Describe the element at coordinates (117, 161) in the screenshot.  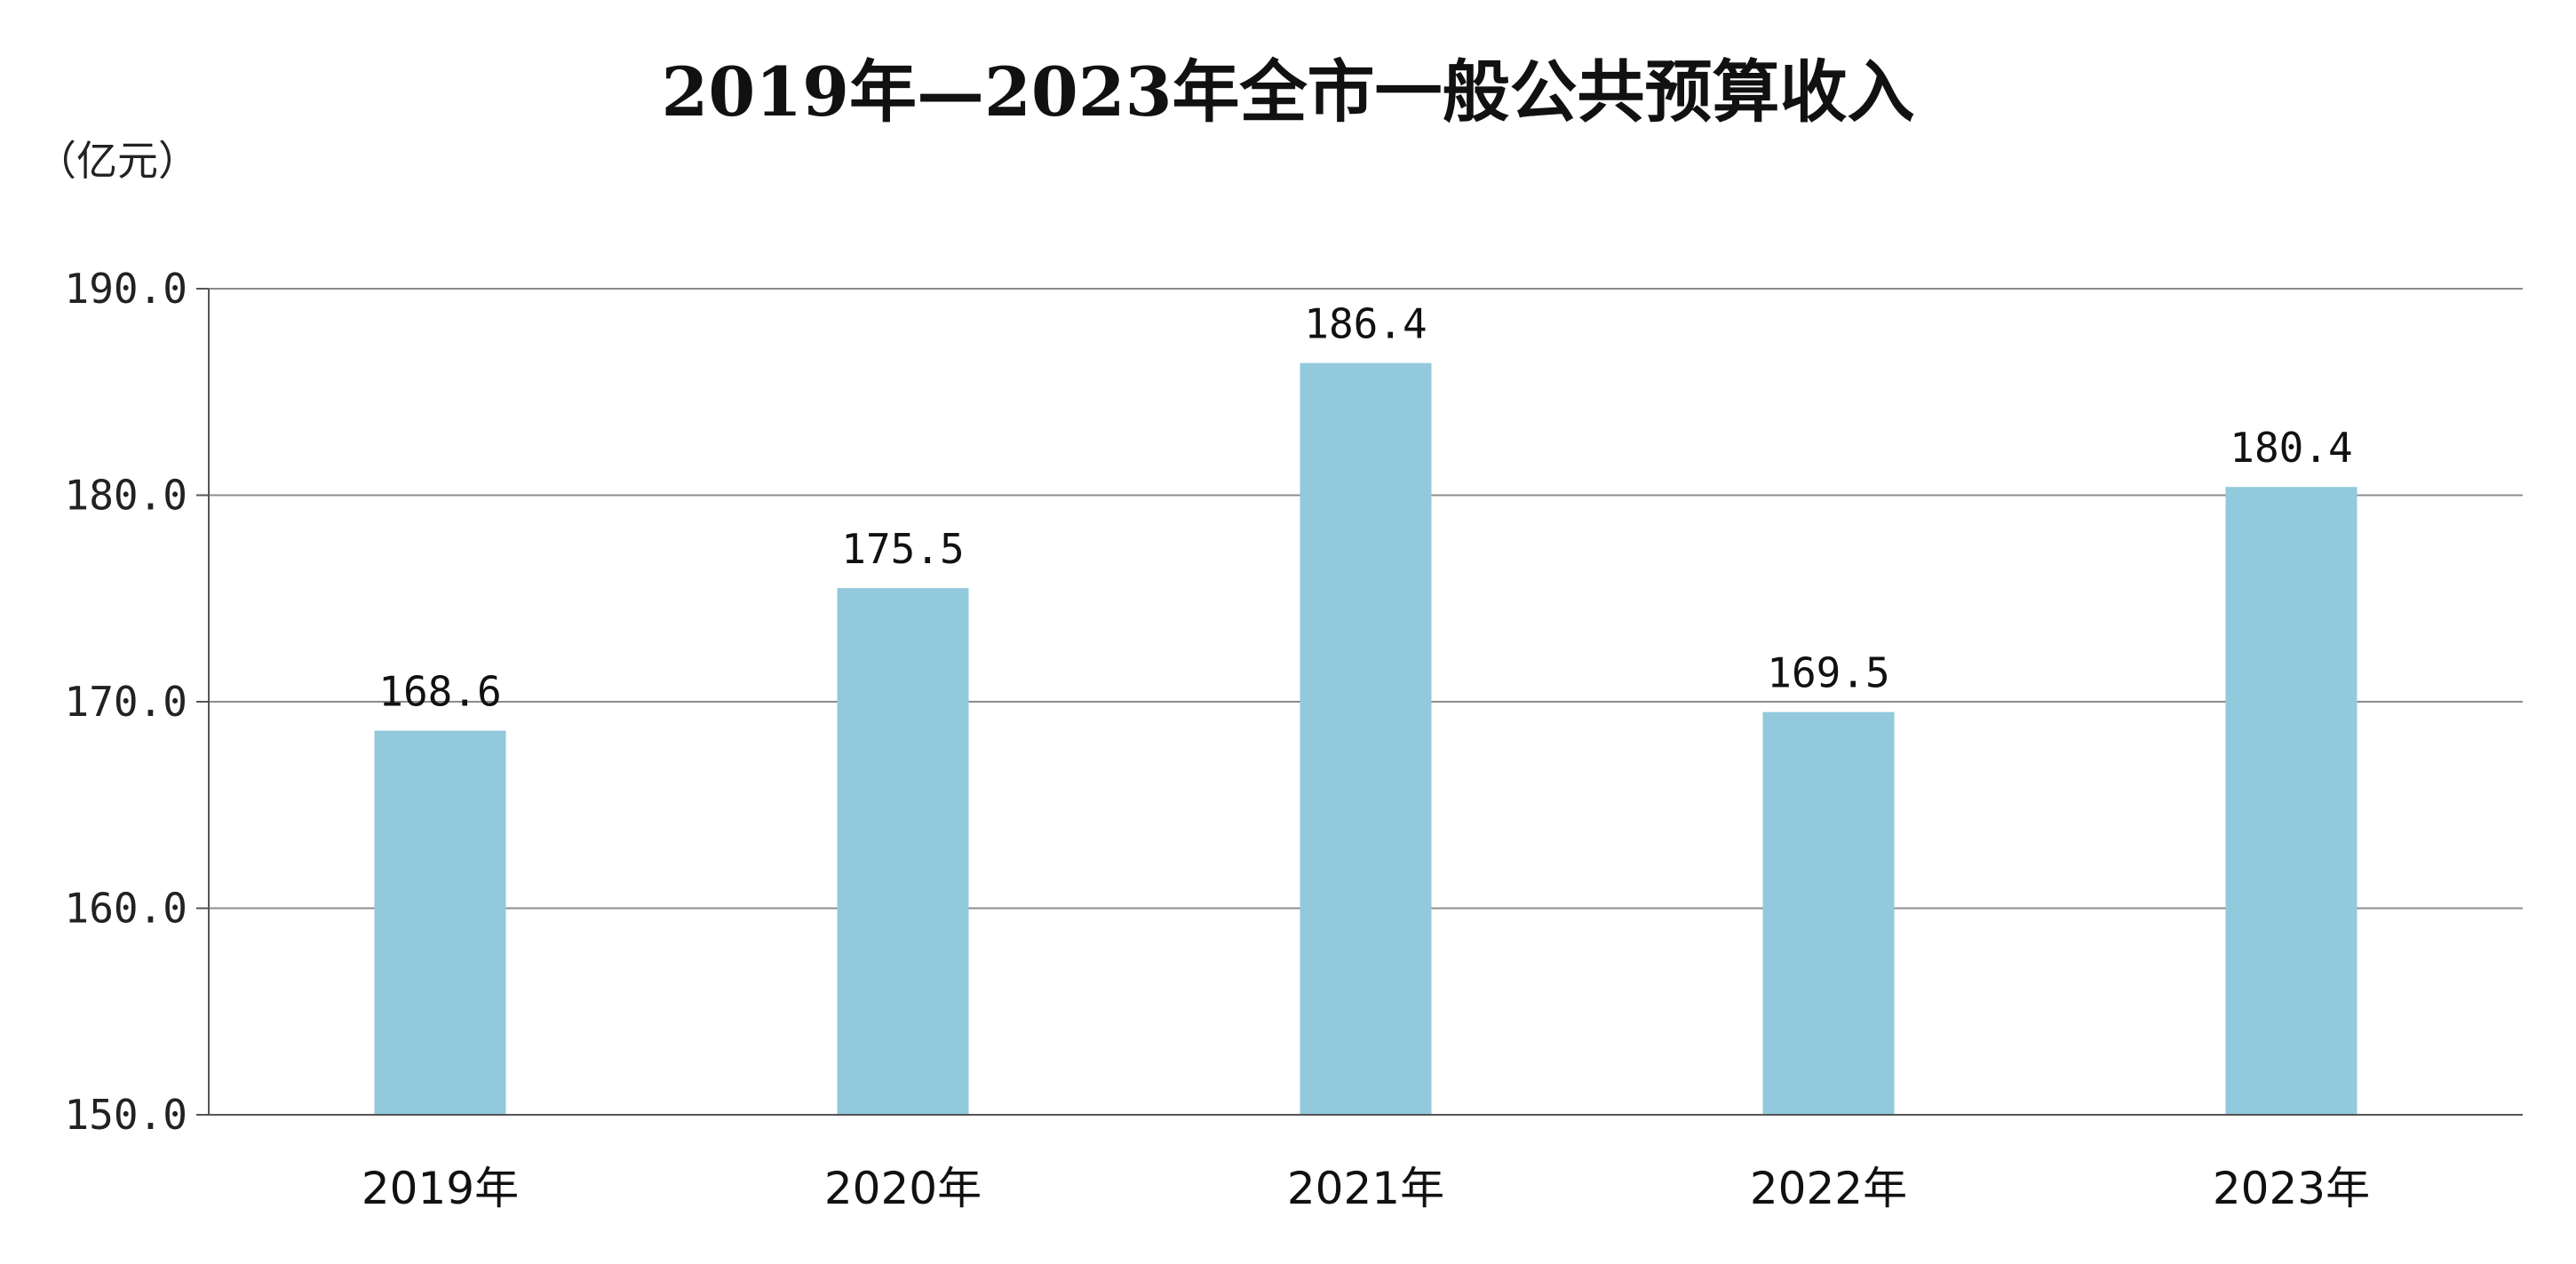
I see `y-axis-unit-label: （亿元）` at that location.